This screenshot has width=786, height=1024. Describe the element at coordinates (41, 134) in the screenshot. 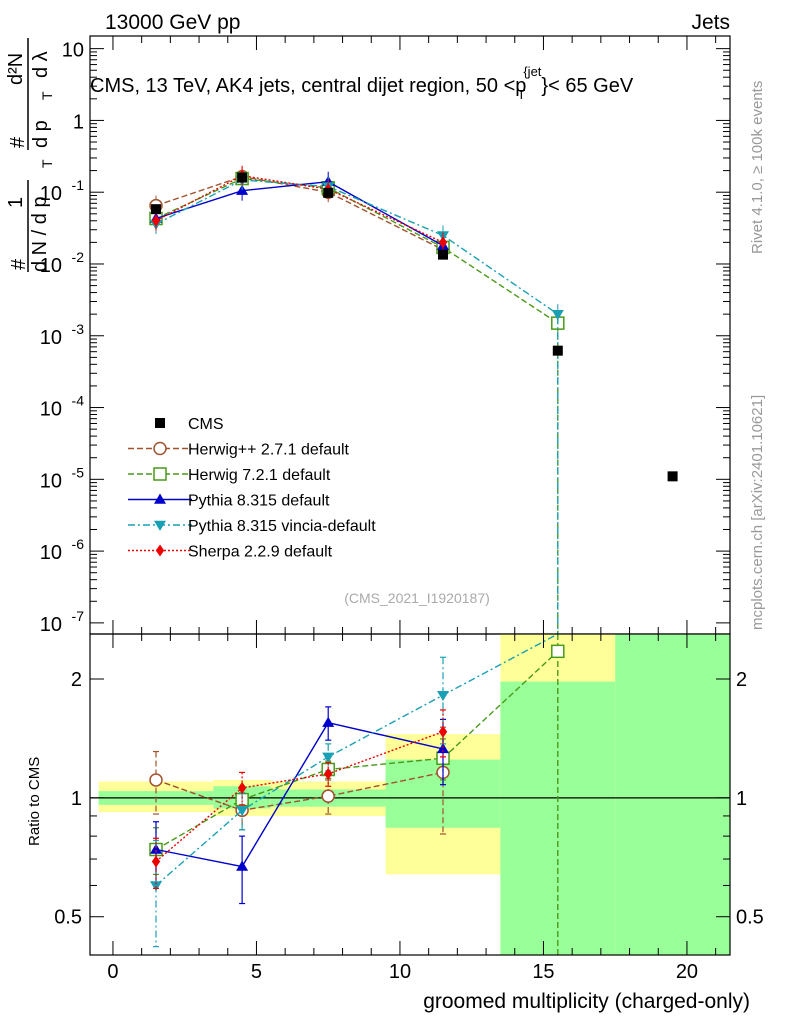

I see `svg-text: d p` at that location.